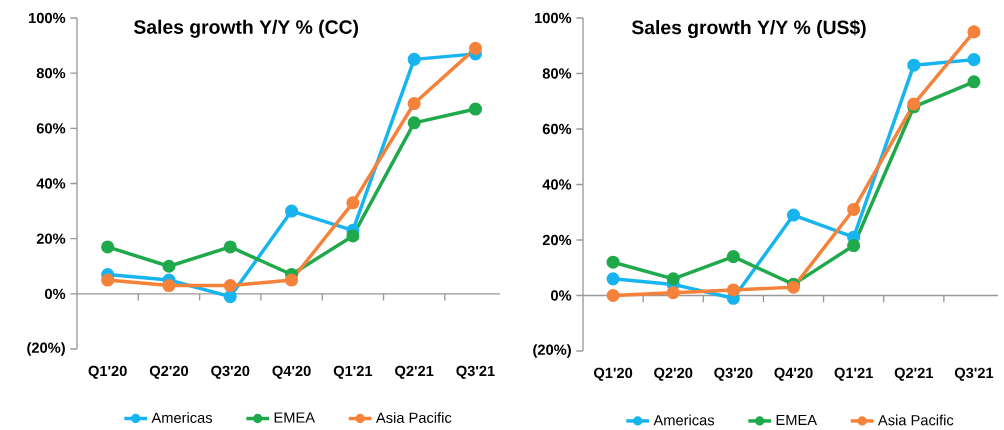  I want to click on chart-title: Sales growth Y/Y % (CC), so click(246, 28).